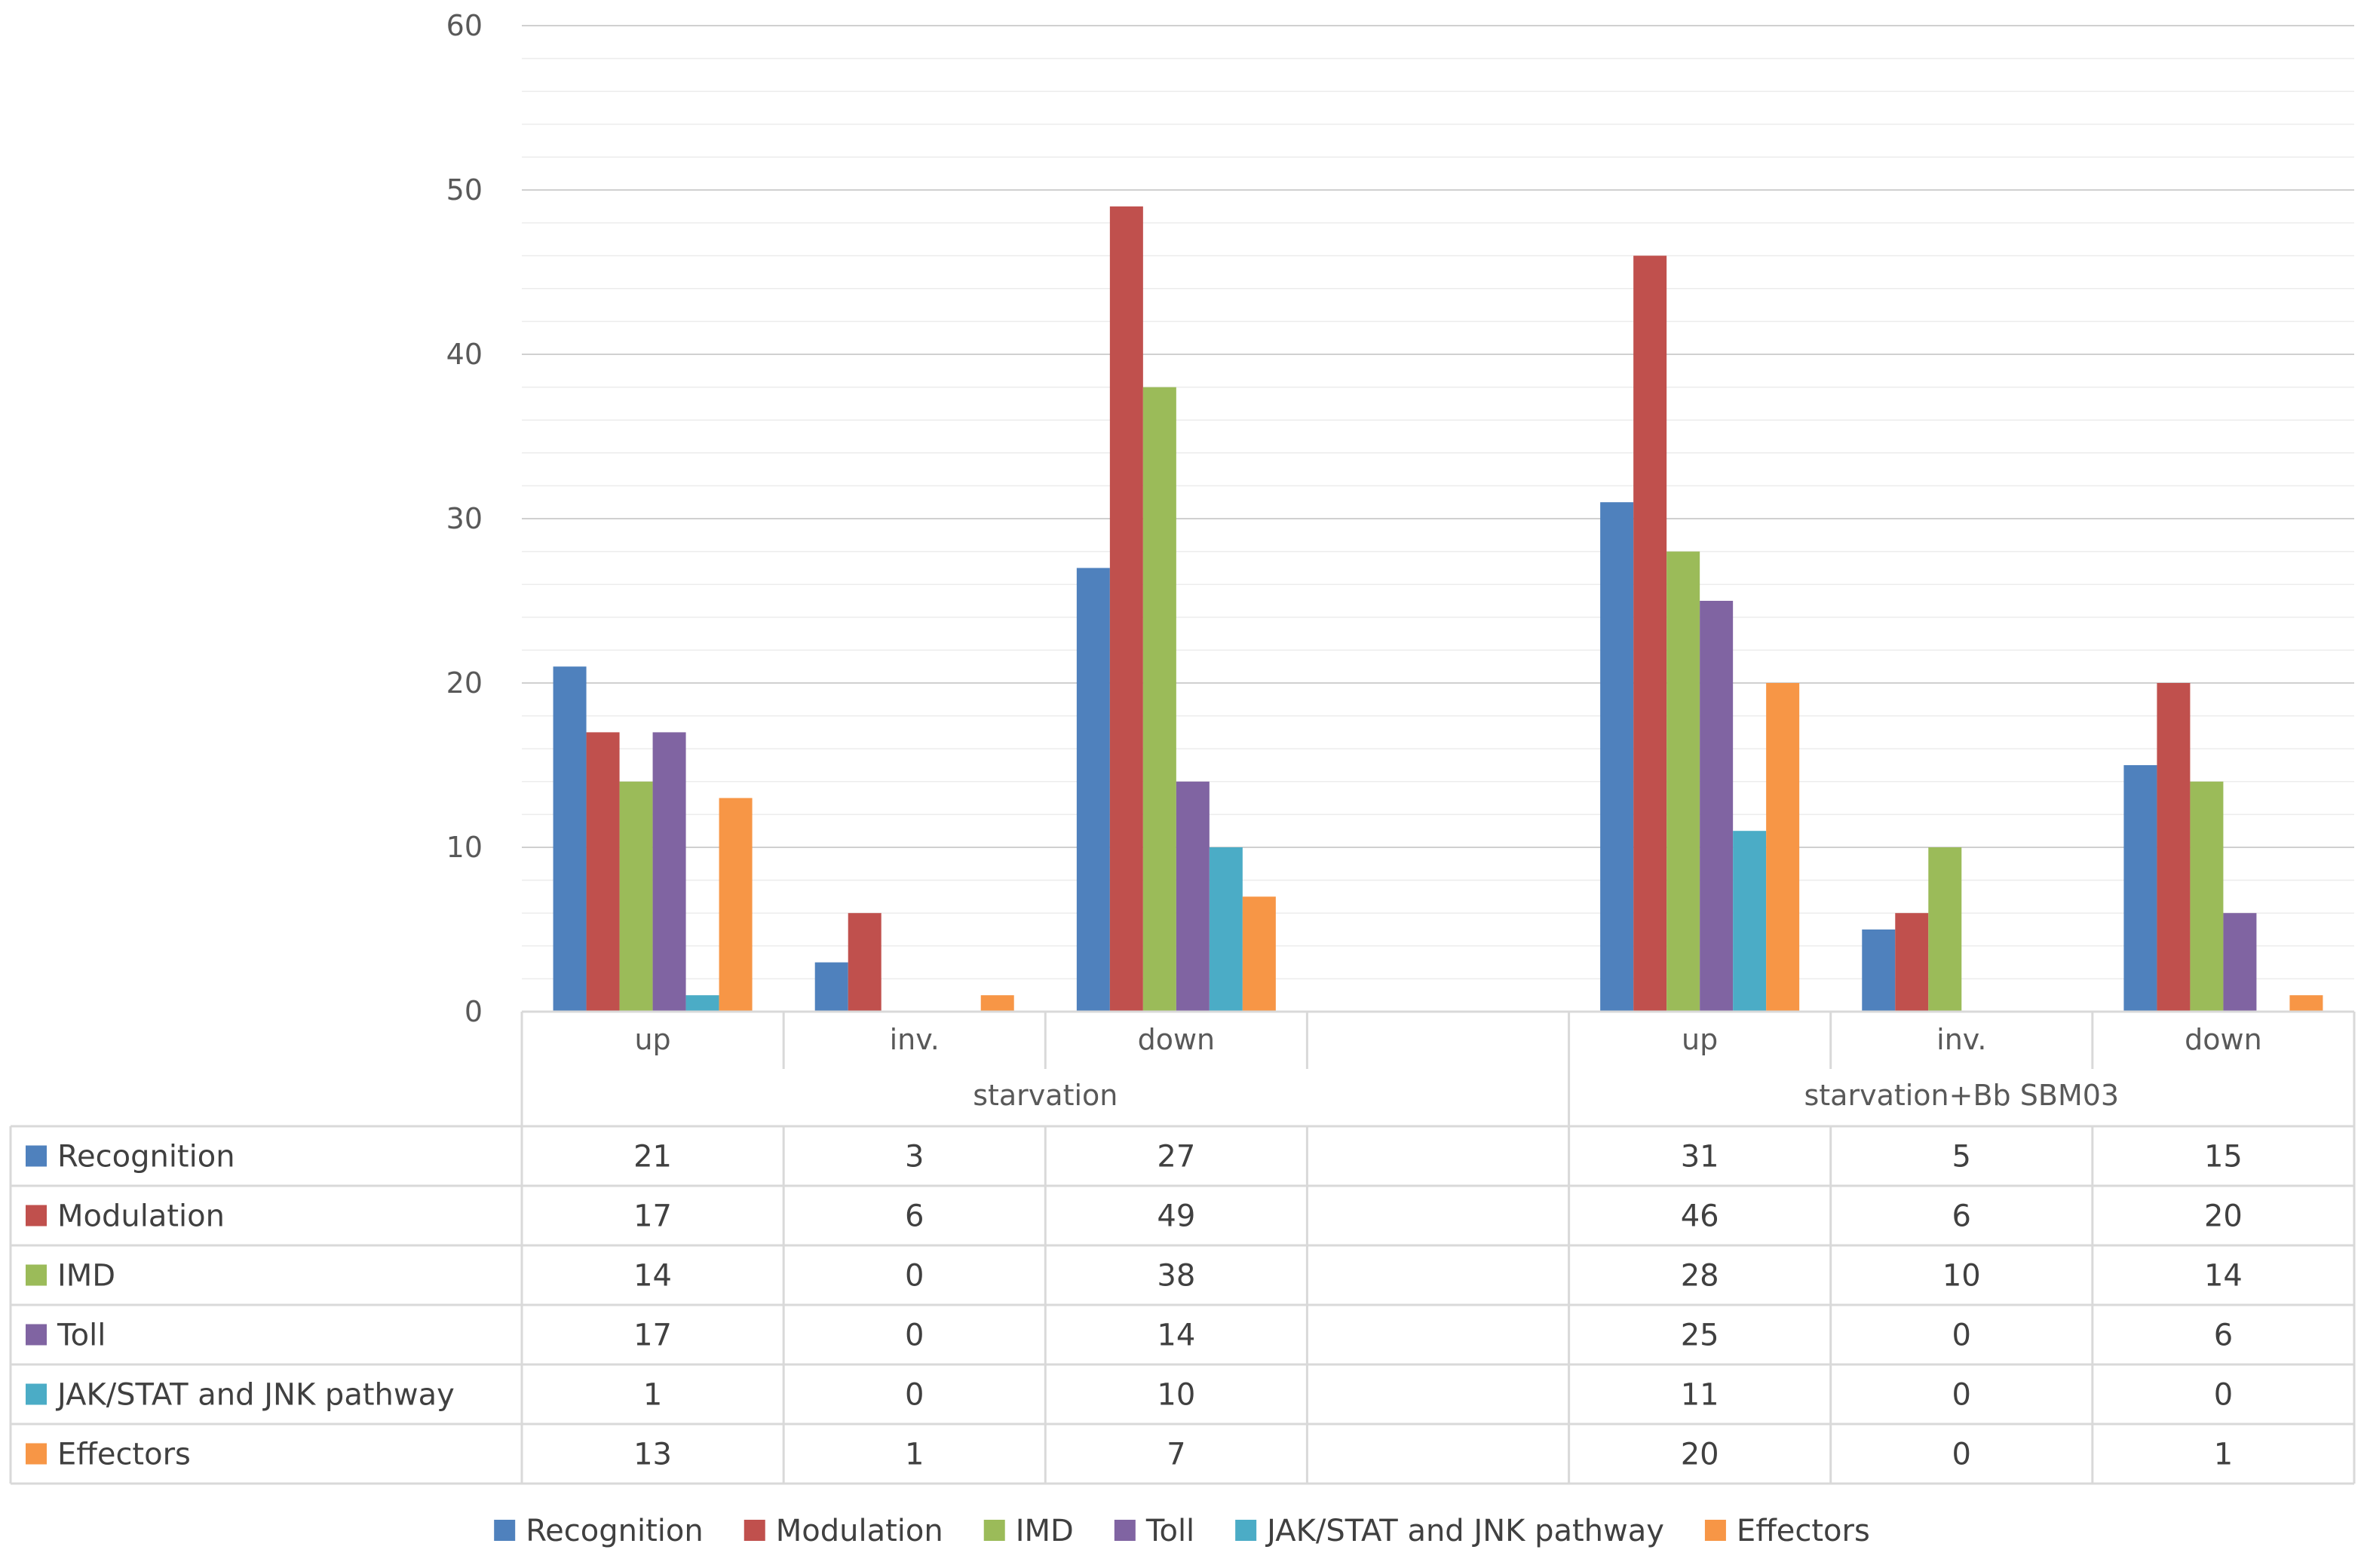  I want to click on y-axis: 0 10 20 30 40 50 60, so click(464, 518).